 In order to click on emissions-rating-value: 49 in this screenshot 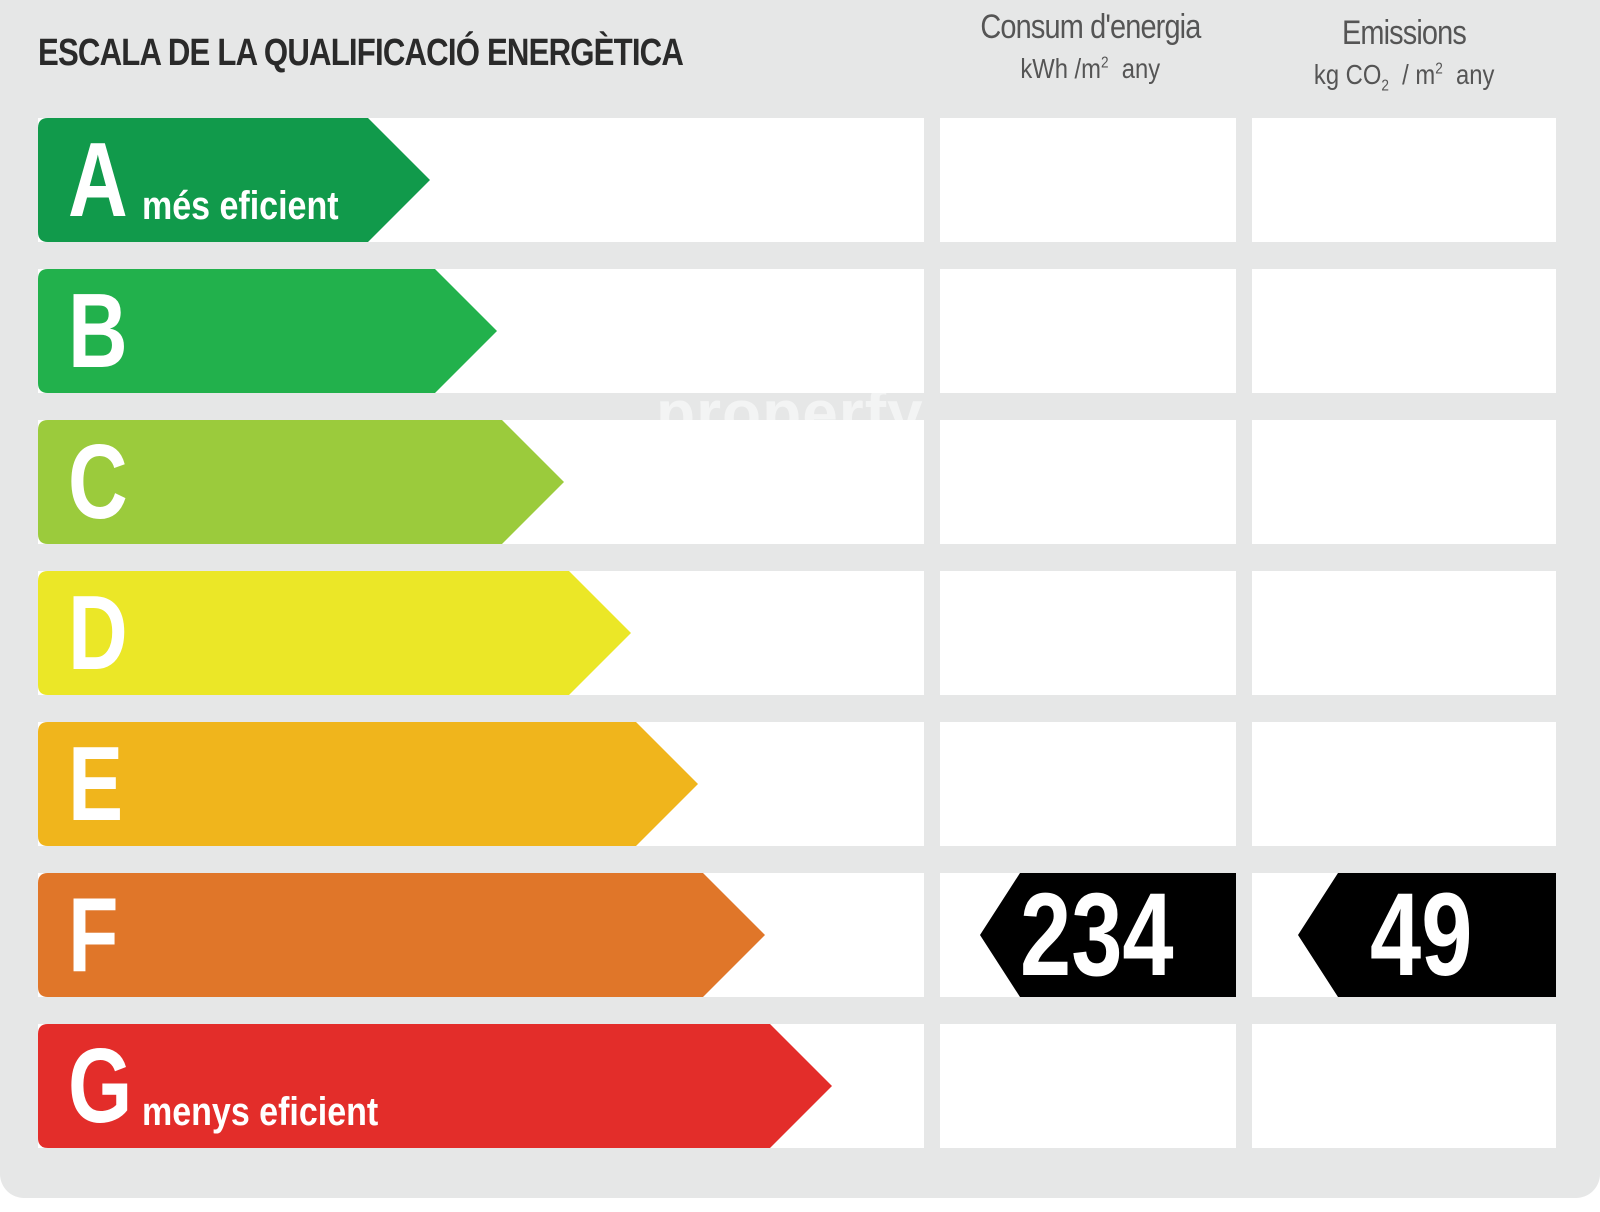, I will do `click(1421, 935)`.